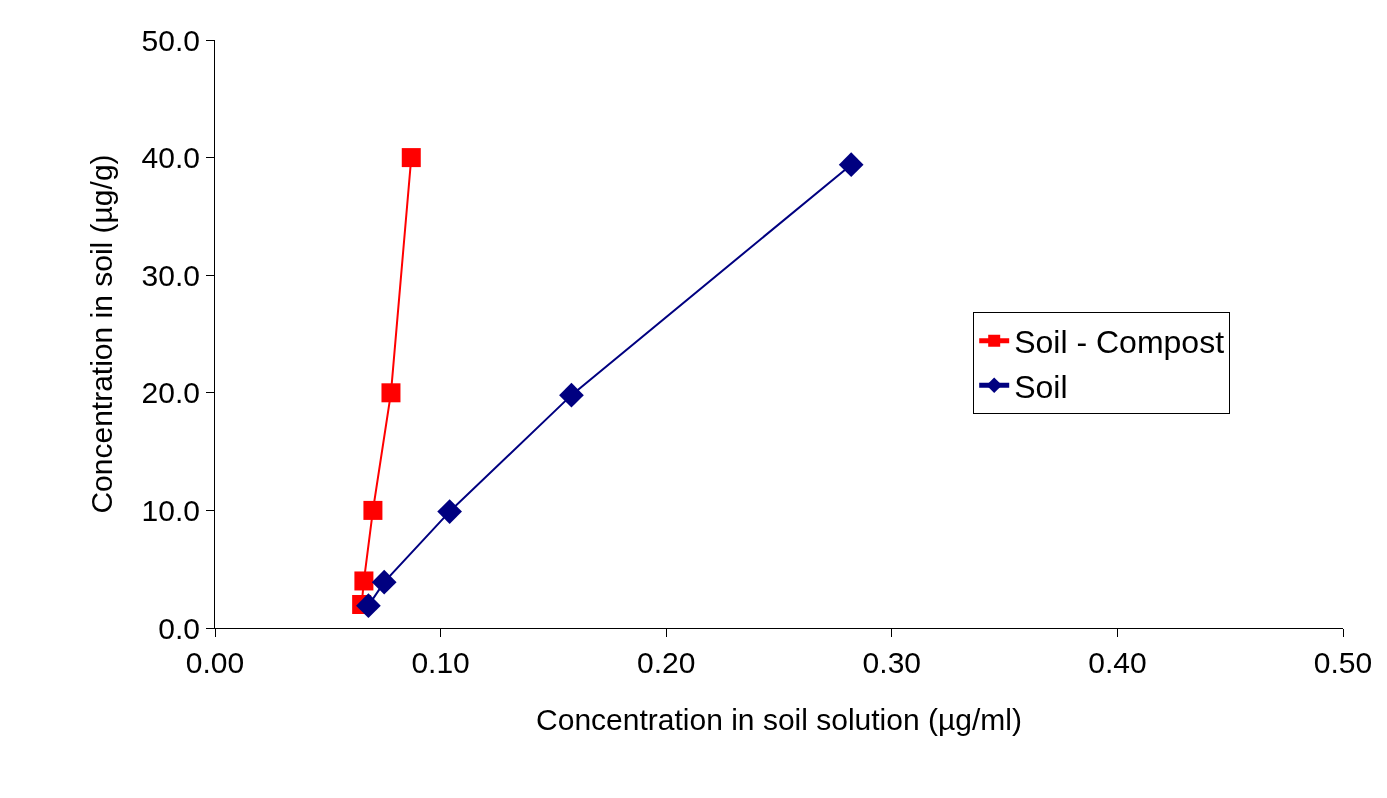  I want to click on x-tick-label: 0.00, so click(215, 662).